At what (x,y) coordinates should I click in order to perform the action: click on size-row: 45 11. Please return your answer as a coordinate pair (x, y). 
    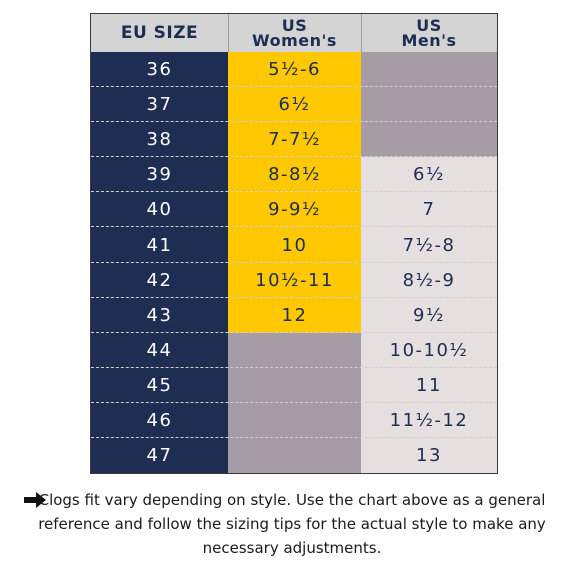
    Looking at the image, I should click on (294, 384).